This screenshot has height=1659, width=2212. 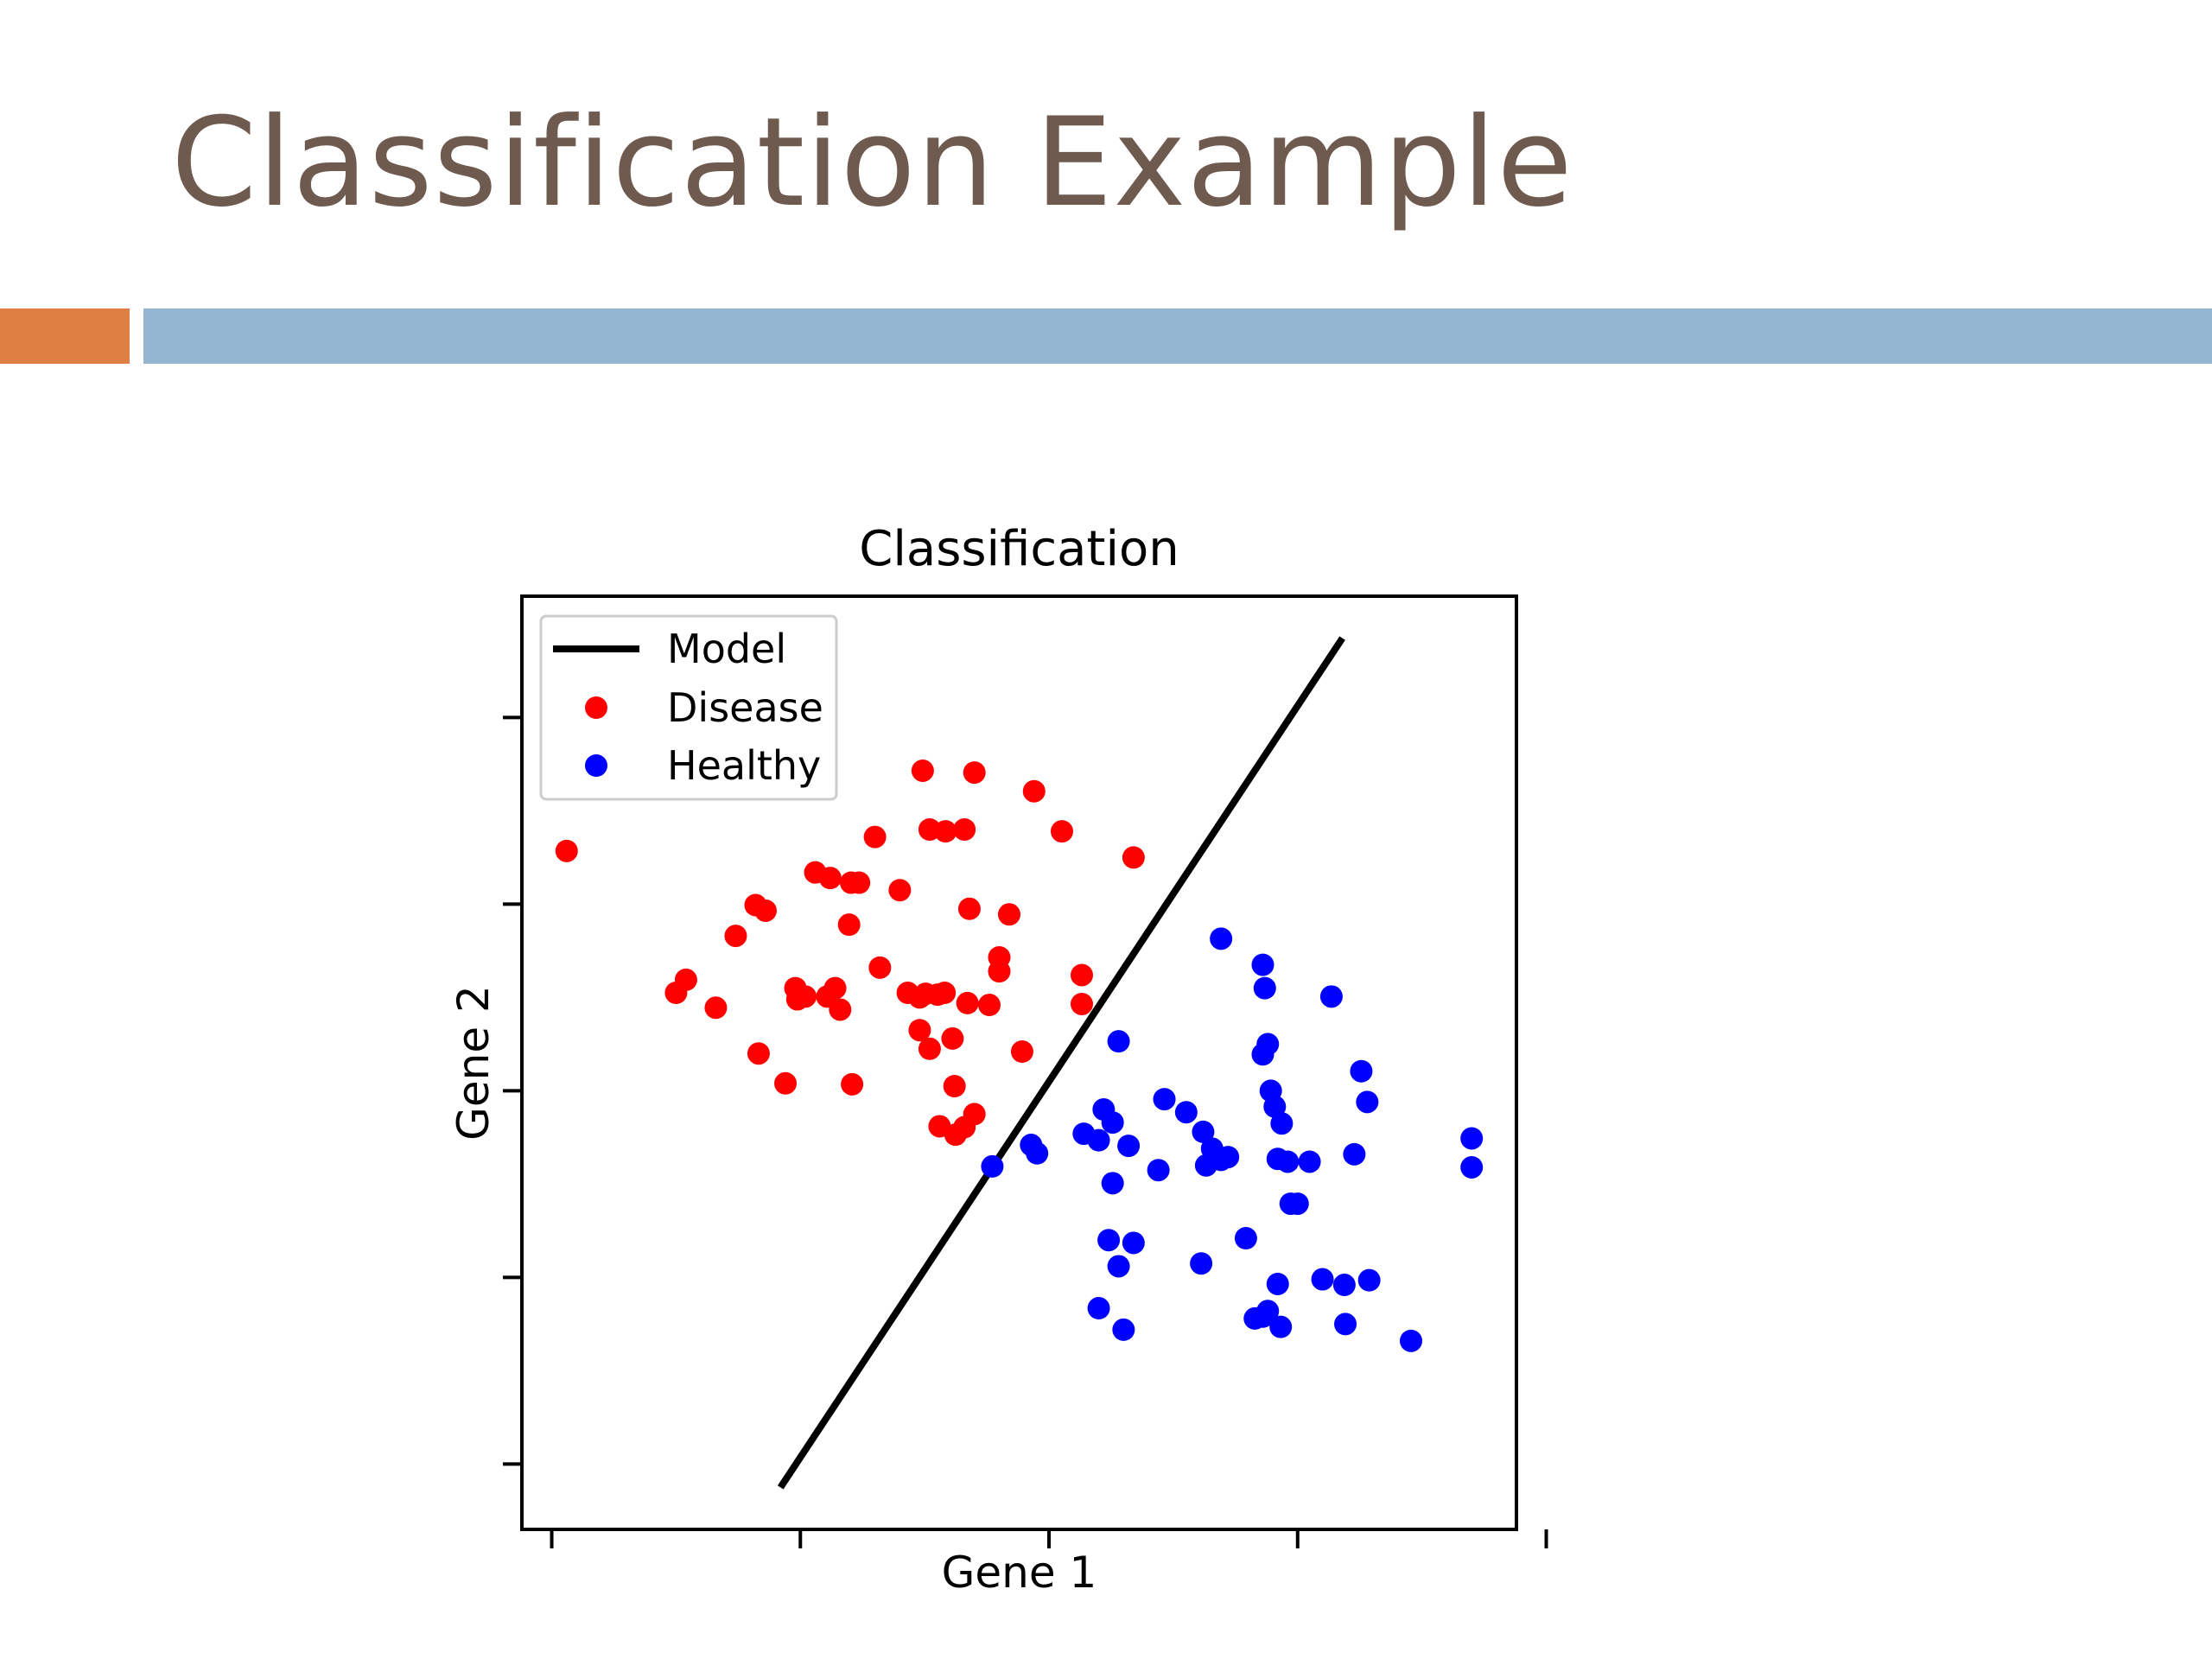 What do you see at coordinates (745, 707) in the screenshot?
I see `legend-label-disease: Disease` at bounding box center [745, 707].